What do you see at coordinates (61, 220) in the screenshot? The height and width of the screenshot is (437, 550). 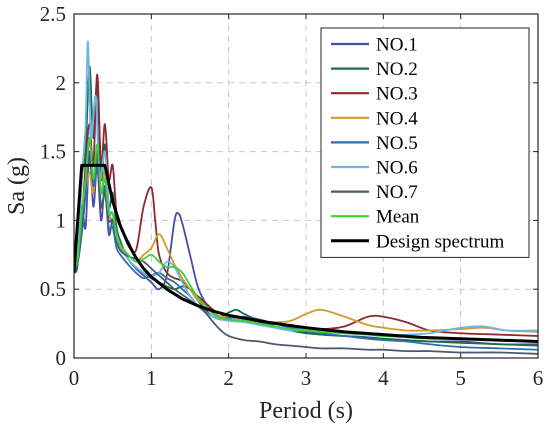 I see `y-tick-label: 1` at bounding box center [61, 220].